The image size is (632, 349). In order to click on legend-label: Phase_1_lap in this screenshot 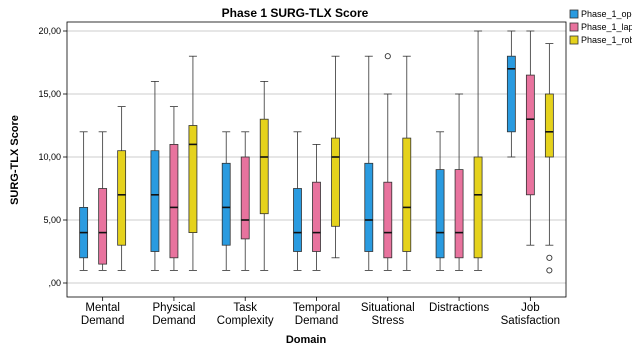, I will do `click(606, 27)`.